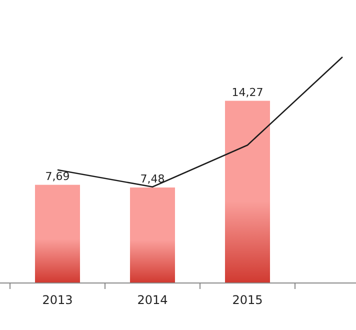  Describe the element at coordinates (248, 92) in the screenshot. I see `data-label: 14,27` at that location.